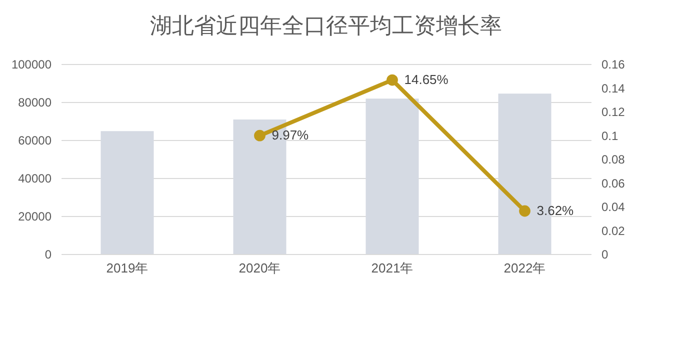  Describe the element at coordinates (614, 159) in the screenshot. I see `y2-tick-label: 0.08` at that location.